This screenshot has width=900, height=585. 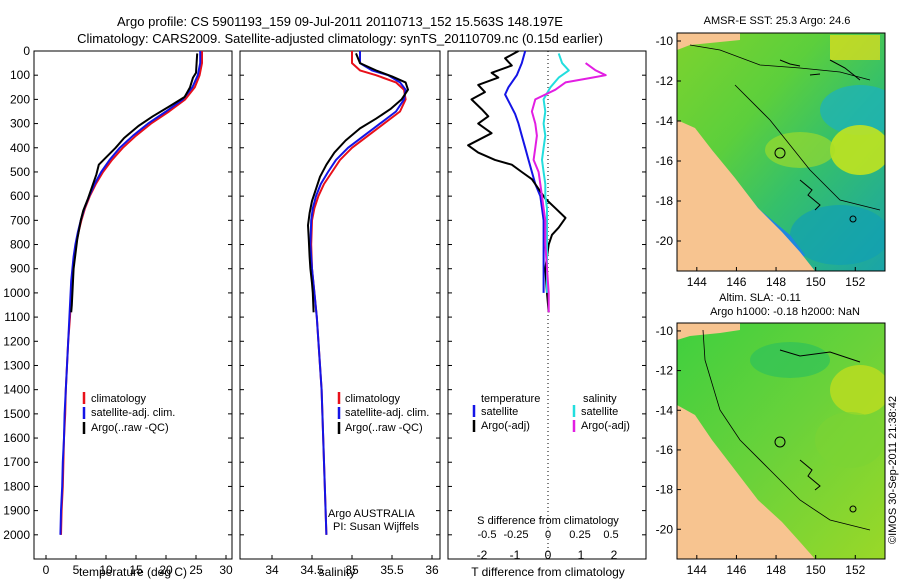 What do you see at coordinates (376, 527) in the screenshot?
I see `salinity-footnote-pi: PI: Susan Wijffels` at bounding box center [376, 527].